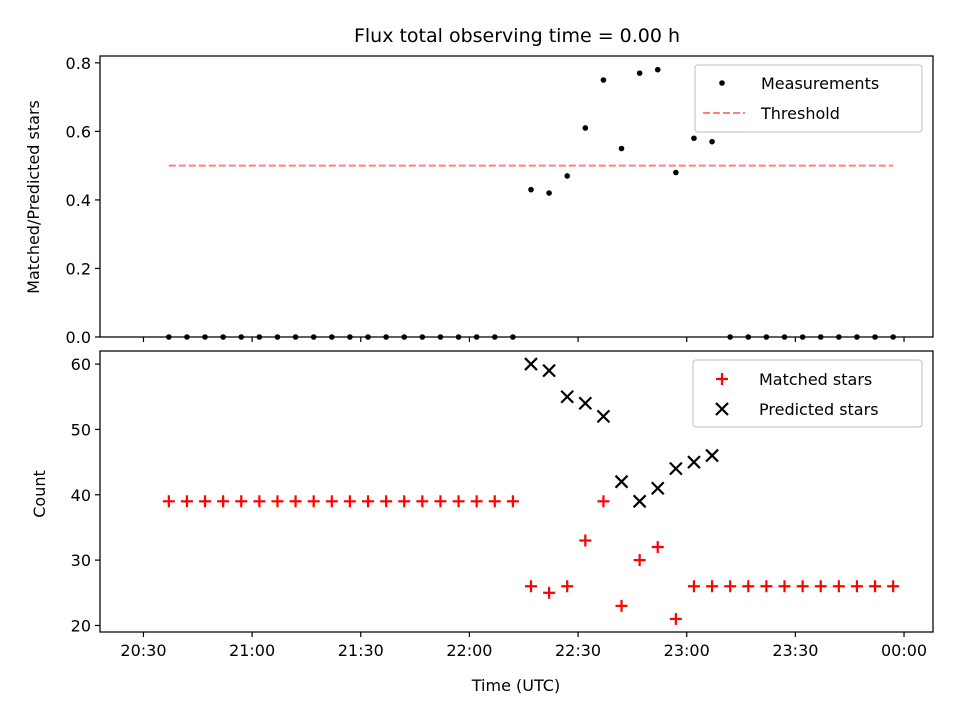 The height and width of the screenshot is (720, 960). What do you see at coordinates (722, 379) in the screenshot?
I see `legend-matched-plus-icon` at bounding box center [722, 379].